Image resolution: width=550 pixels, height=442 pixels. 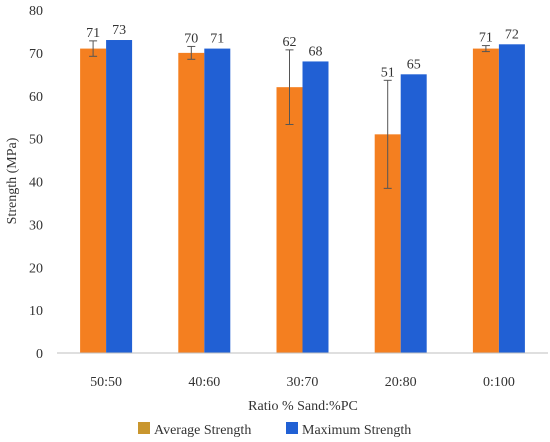 What do you see at coordinates (36, 268) in the screenshot?
I see `y-tick-label: 20` at bounding box center [36, 268].